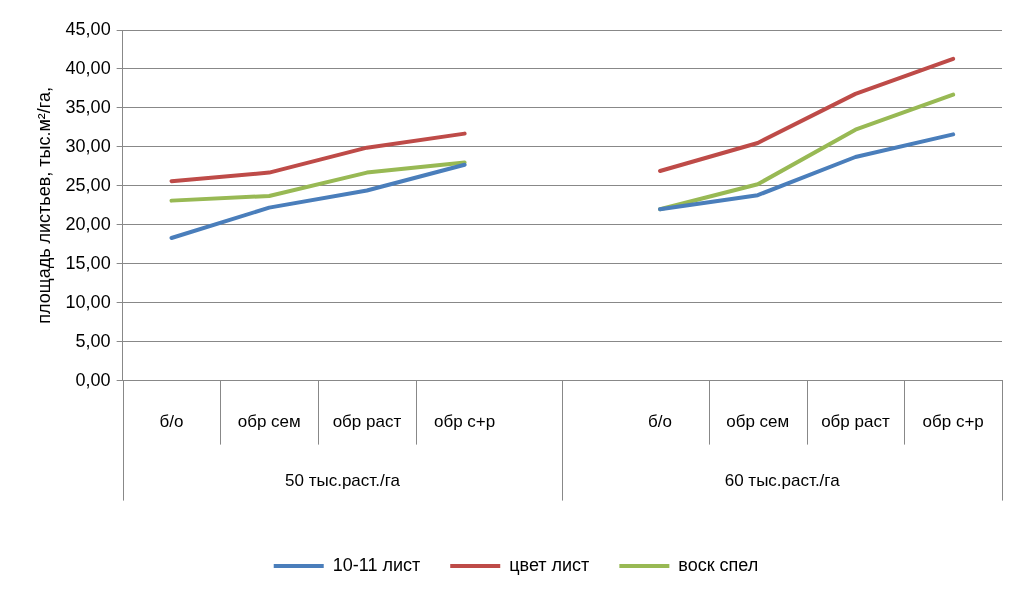  I want to click on legend-label: цвет лист, so click(549, 564).